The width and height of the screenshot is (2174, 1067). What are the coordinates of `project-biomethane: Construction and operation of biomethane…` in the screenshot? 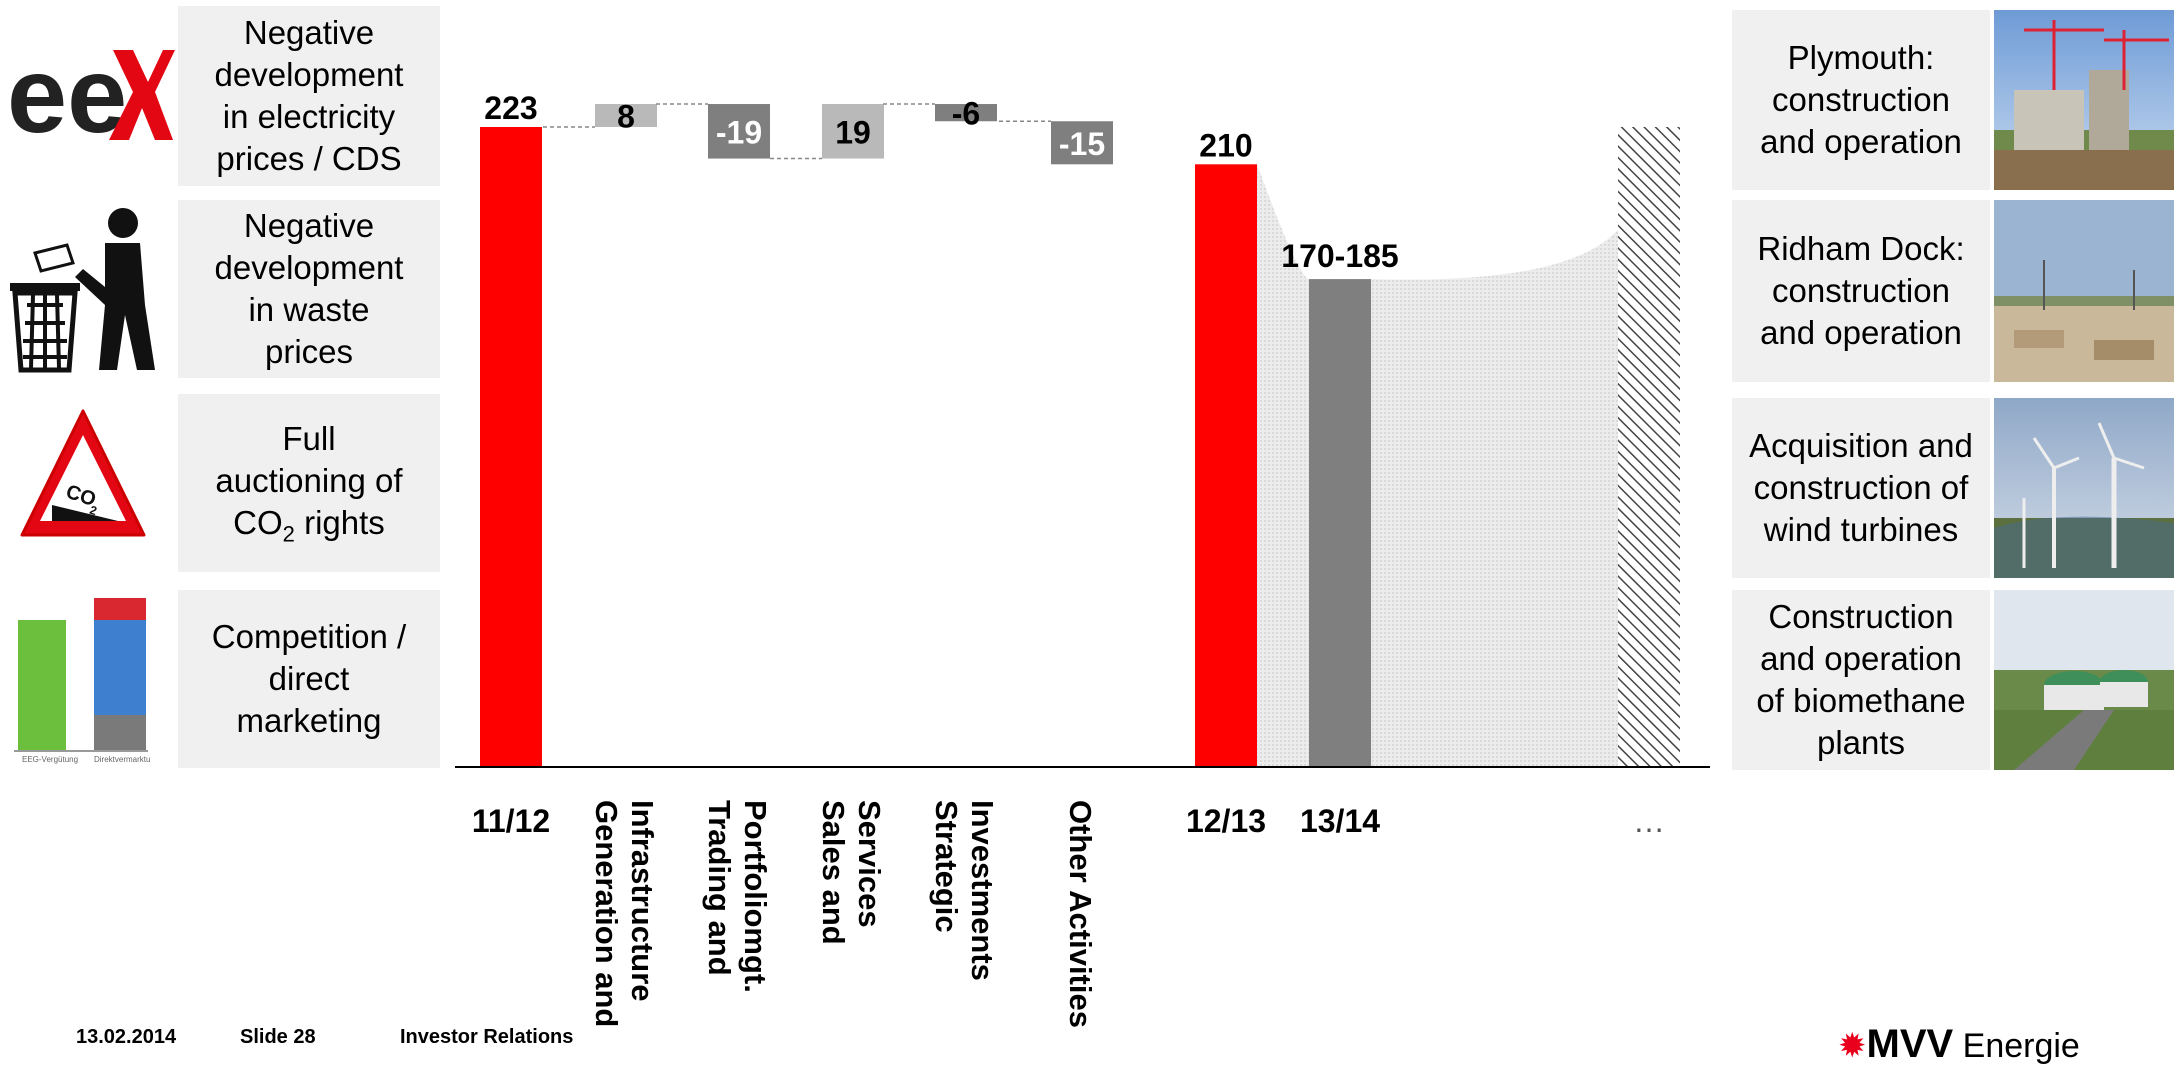 It's located at (1861, 680).